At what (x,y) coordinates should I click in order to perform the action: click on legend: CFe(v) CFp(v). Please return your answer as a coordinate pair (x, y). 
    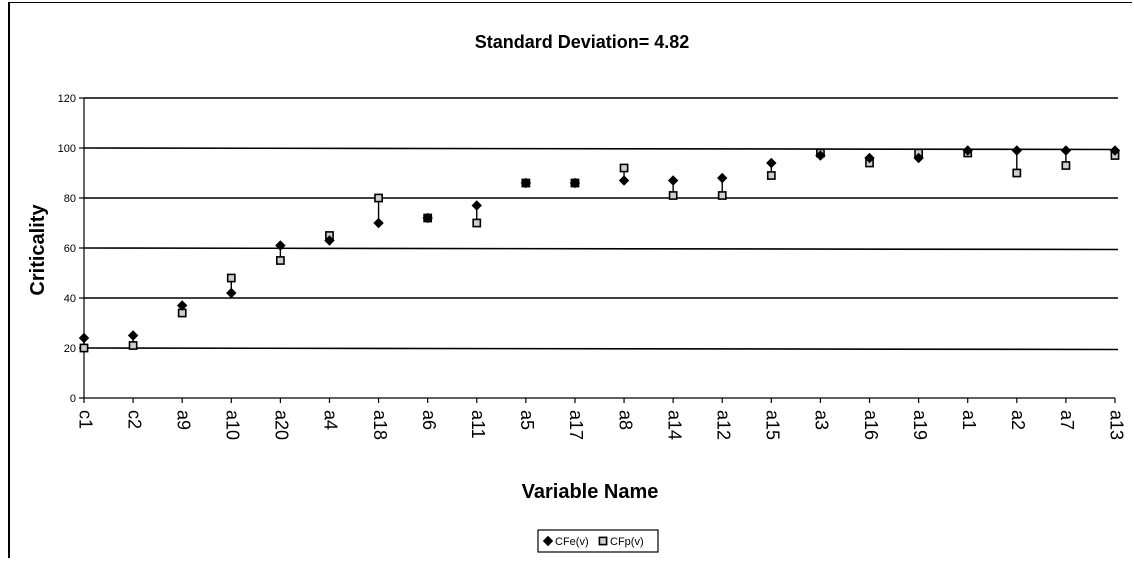
    Looking at the image, I should click on (598, 541).